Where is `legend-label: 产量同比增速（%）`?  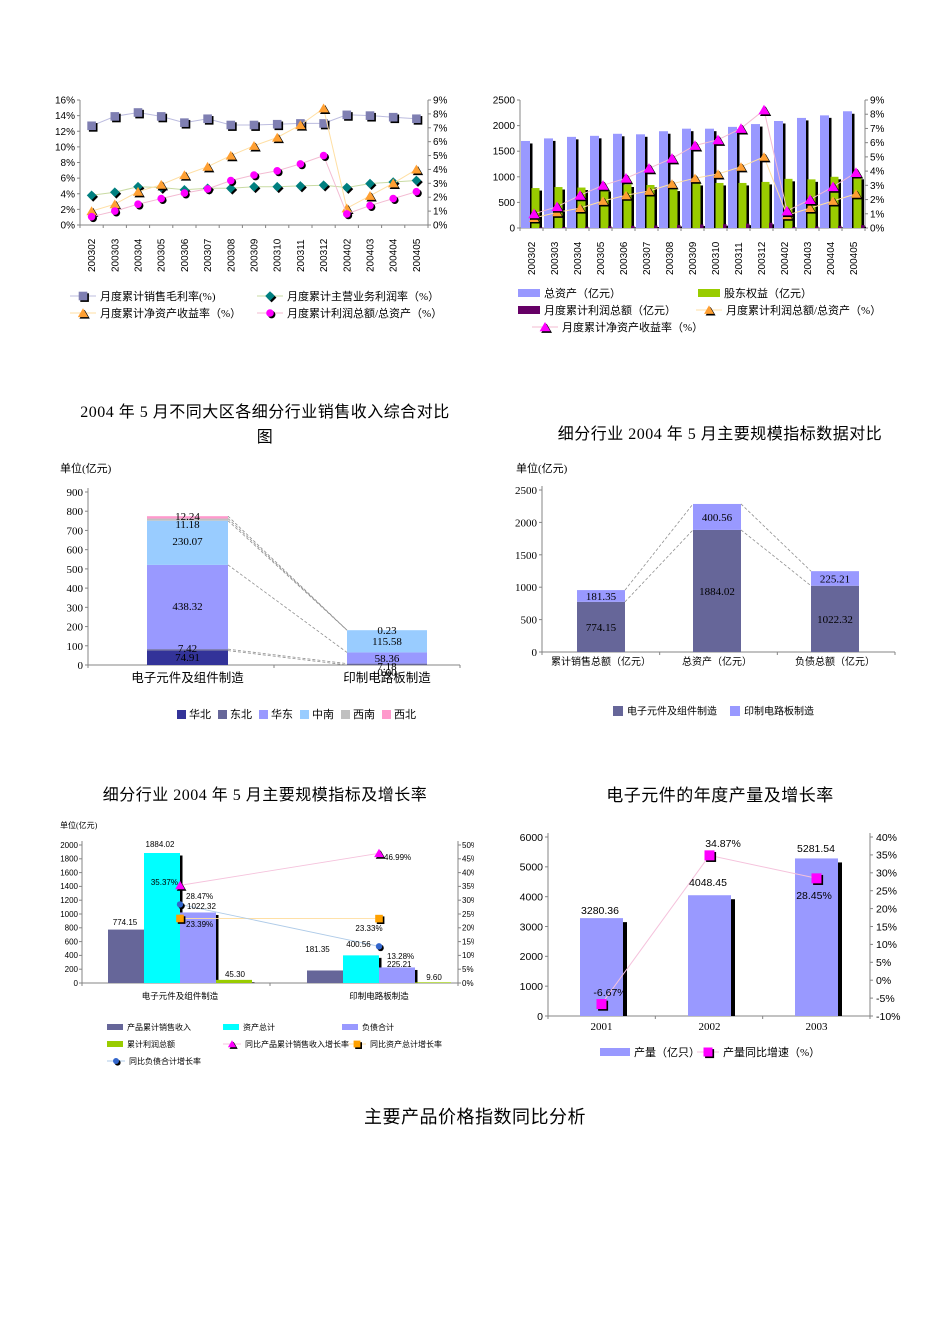 legend-label: 产量同比增速（%） is located at coordinates (771, 1052).